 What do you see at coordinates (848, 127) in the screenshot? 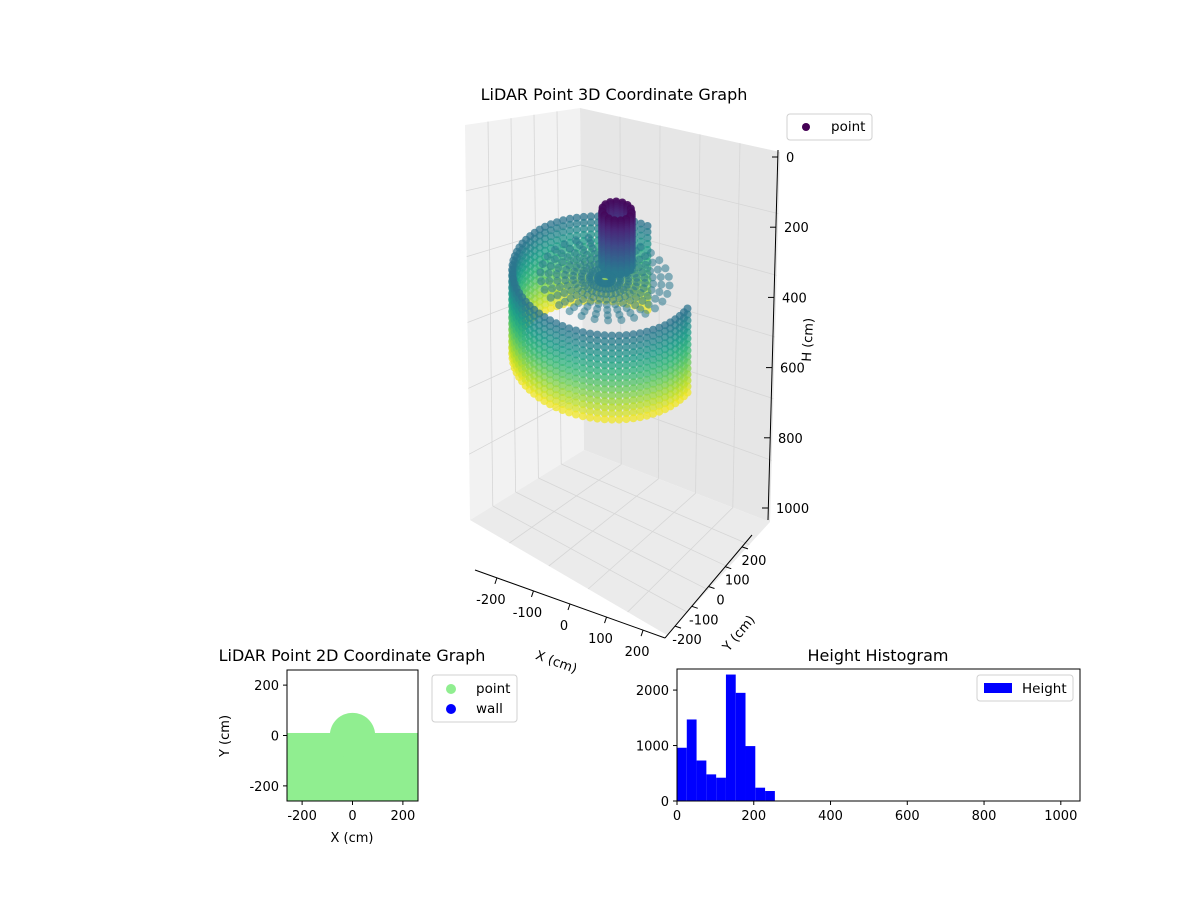
I see `legend-label-point-3d: point` at bounding box center [848, 127].